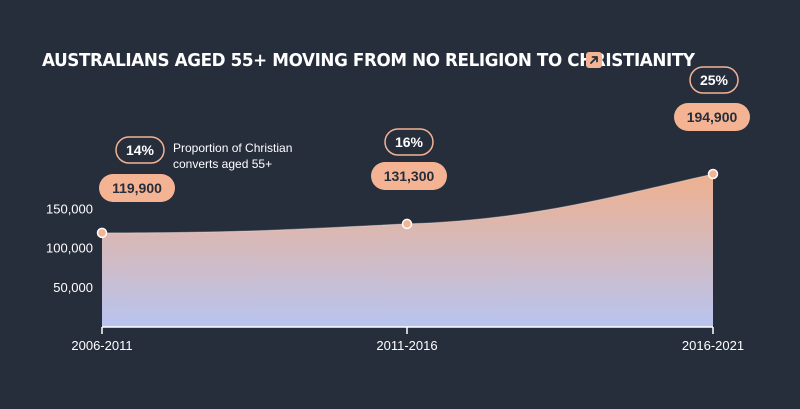 The height and width of the screenshot is (409, 800). What do you see at coordinates (713, 345) in the screenshot?
I see `x-tick-label: 2016-2021` at bounding box center [713, 345].